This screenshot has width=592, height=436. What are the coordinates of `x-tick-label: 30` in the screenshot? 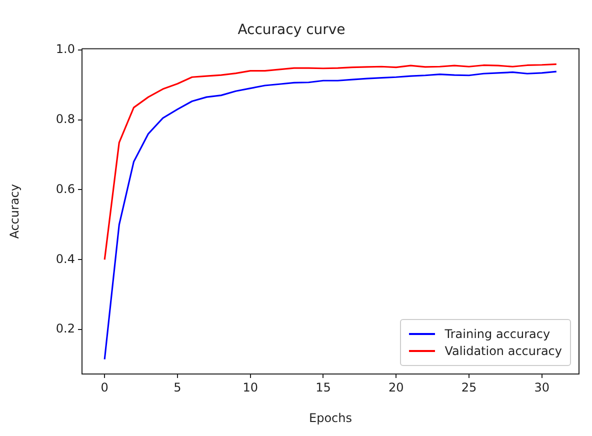 It's located at (542, 387).